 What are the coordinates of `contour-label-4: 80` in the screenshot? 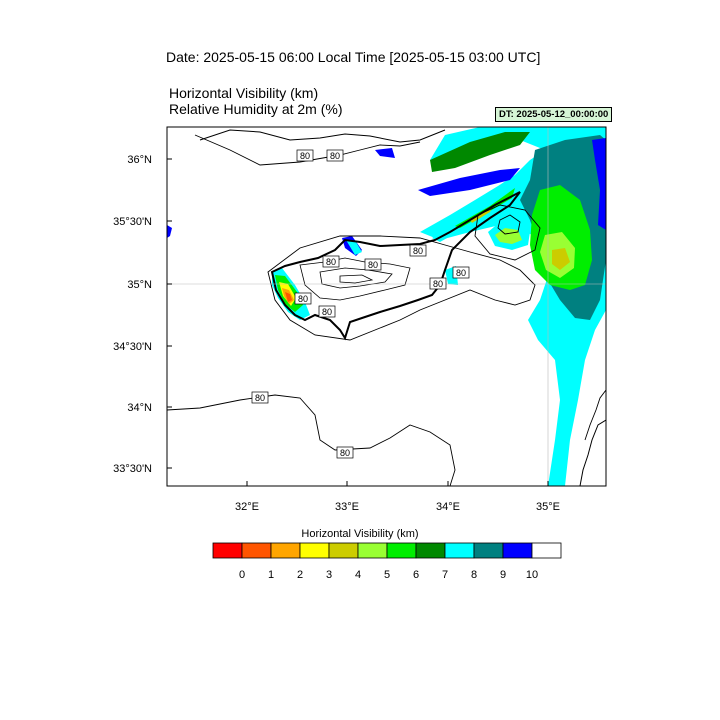 It's located at (331, 261).